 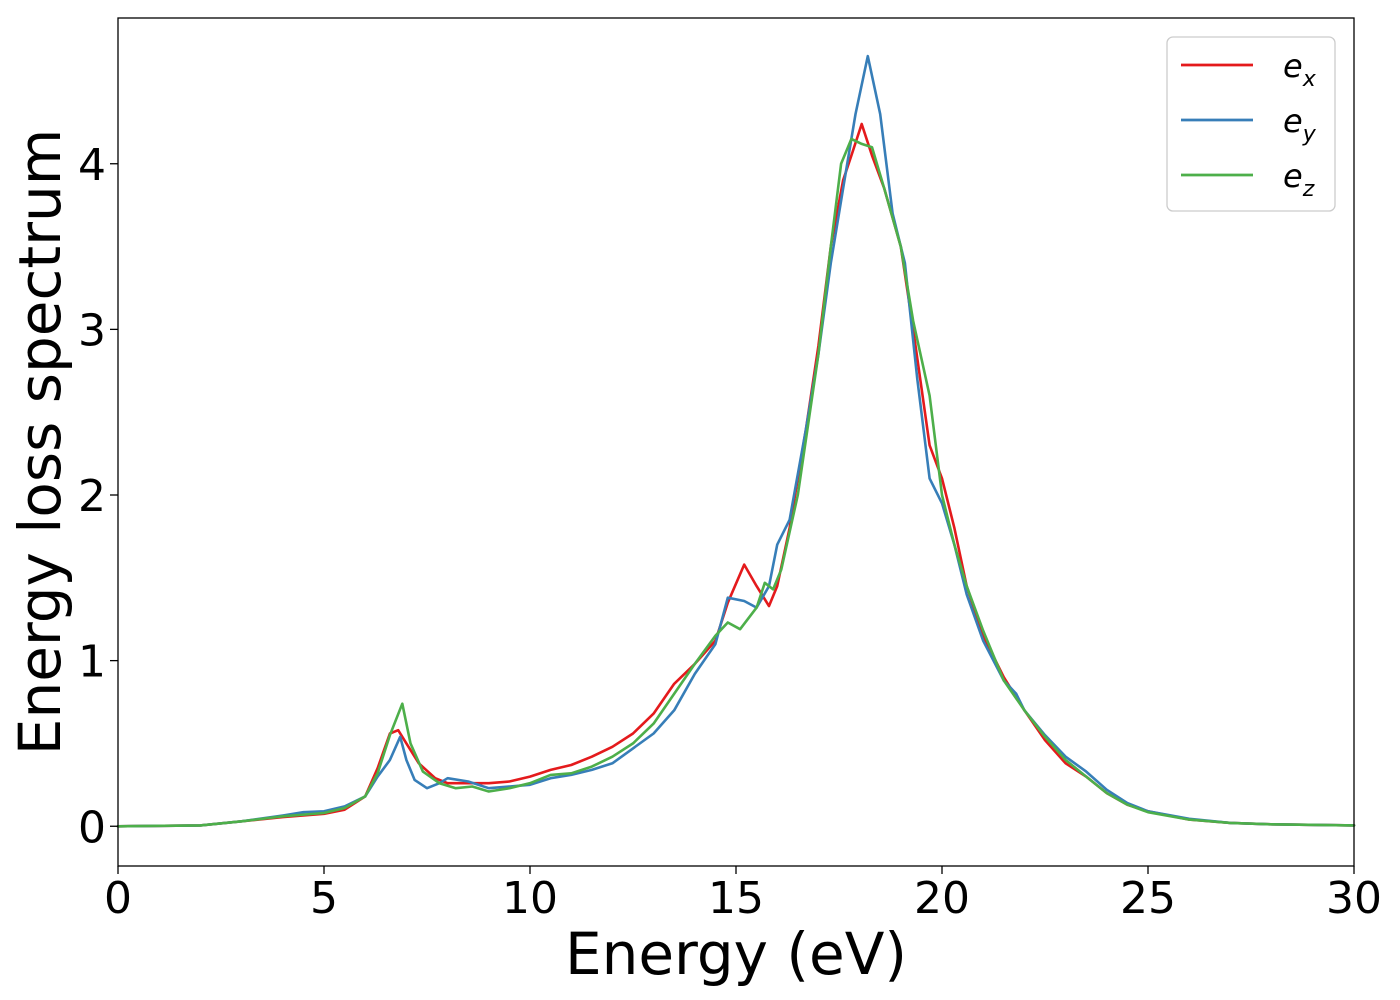 What do you see at coordinates (736, 898) in the screenshot?
I see `x-tick-label: 15` at bounding box center [736, 898].